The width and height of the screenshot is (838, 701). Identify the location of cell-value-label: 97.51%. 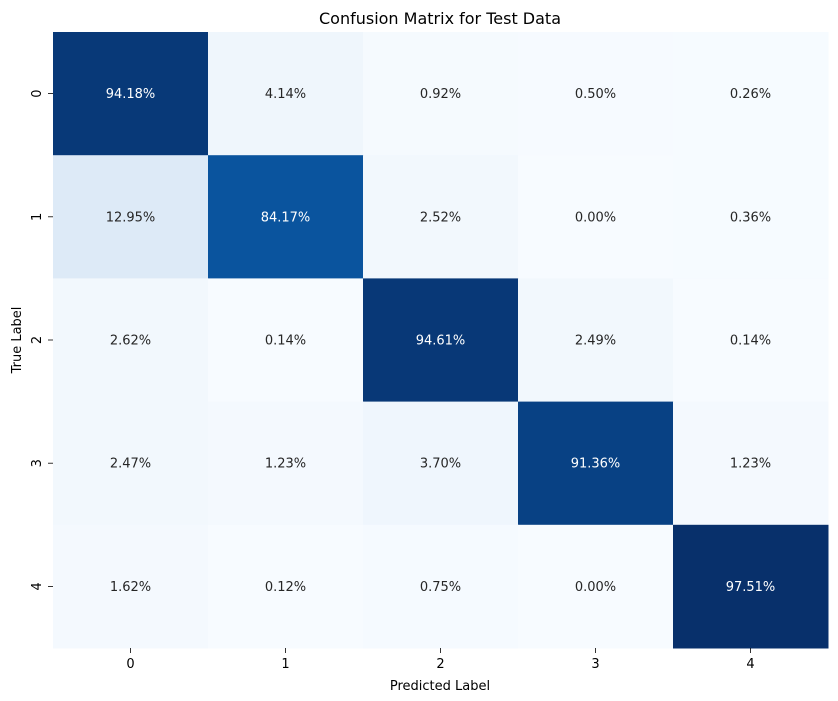
(751, 587).